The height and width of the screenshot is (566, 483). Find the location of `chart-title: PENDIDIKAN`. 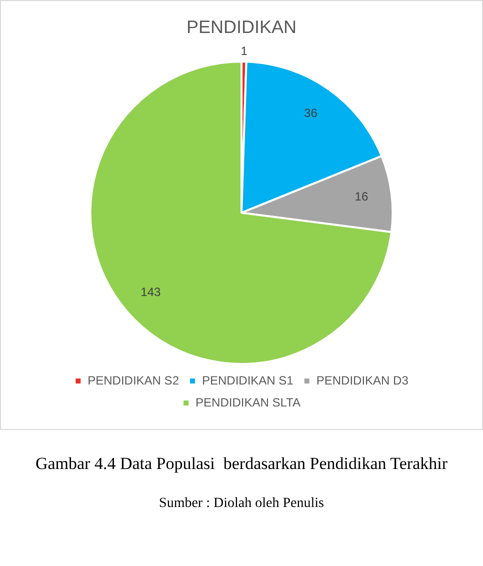

chart-title: PENDIDIKAN is located at coordinates (241, 26).